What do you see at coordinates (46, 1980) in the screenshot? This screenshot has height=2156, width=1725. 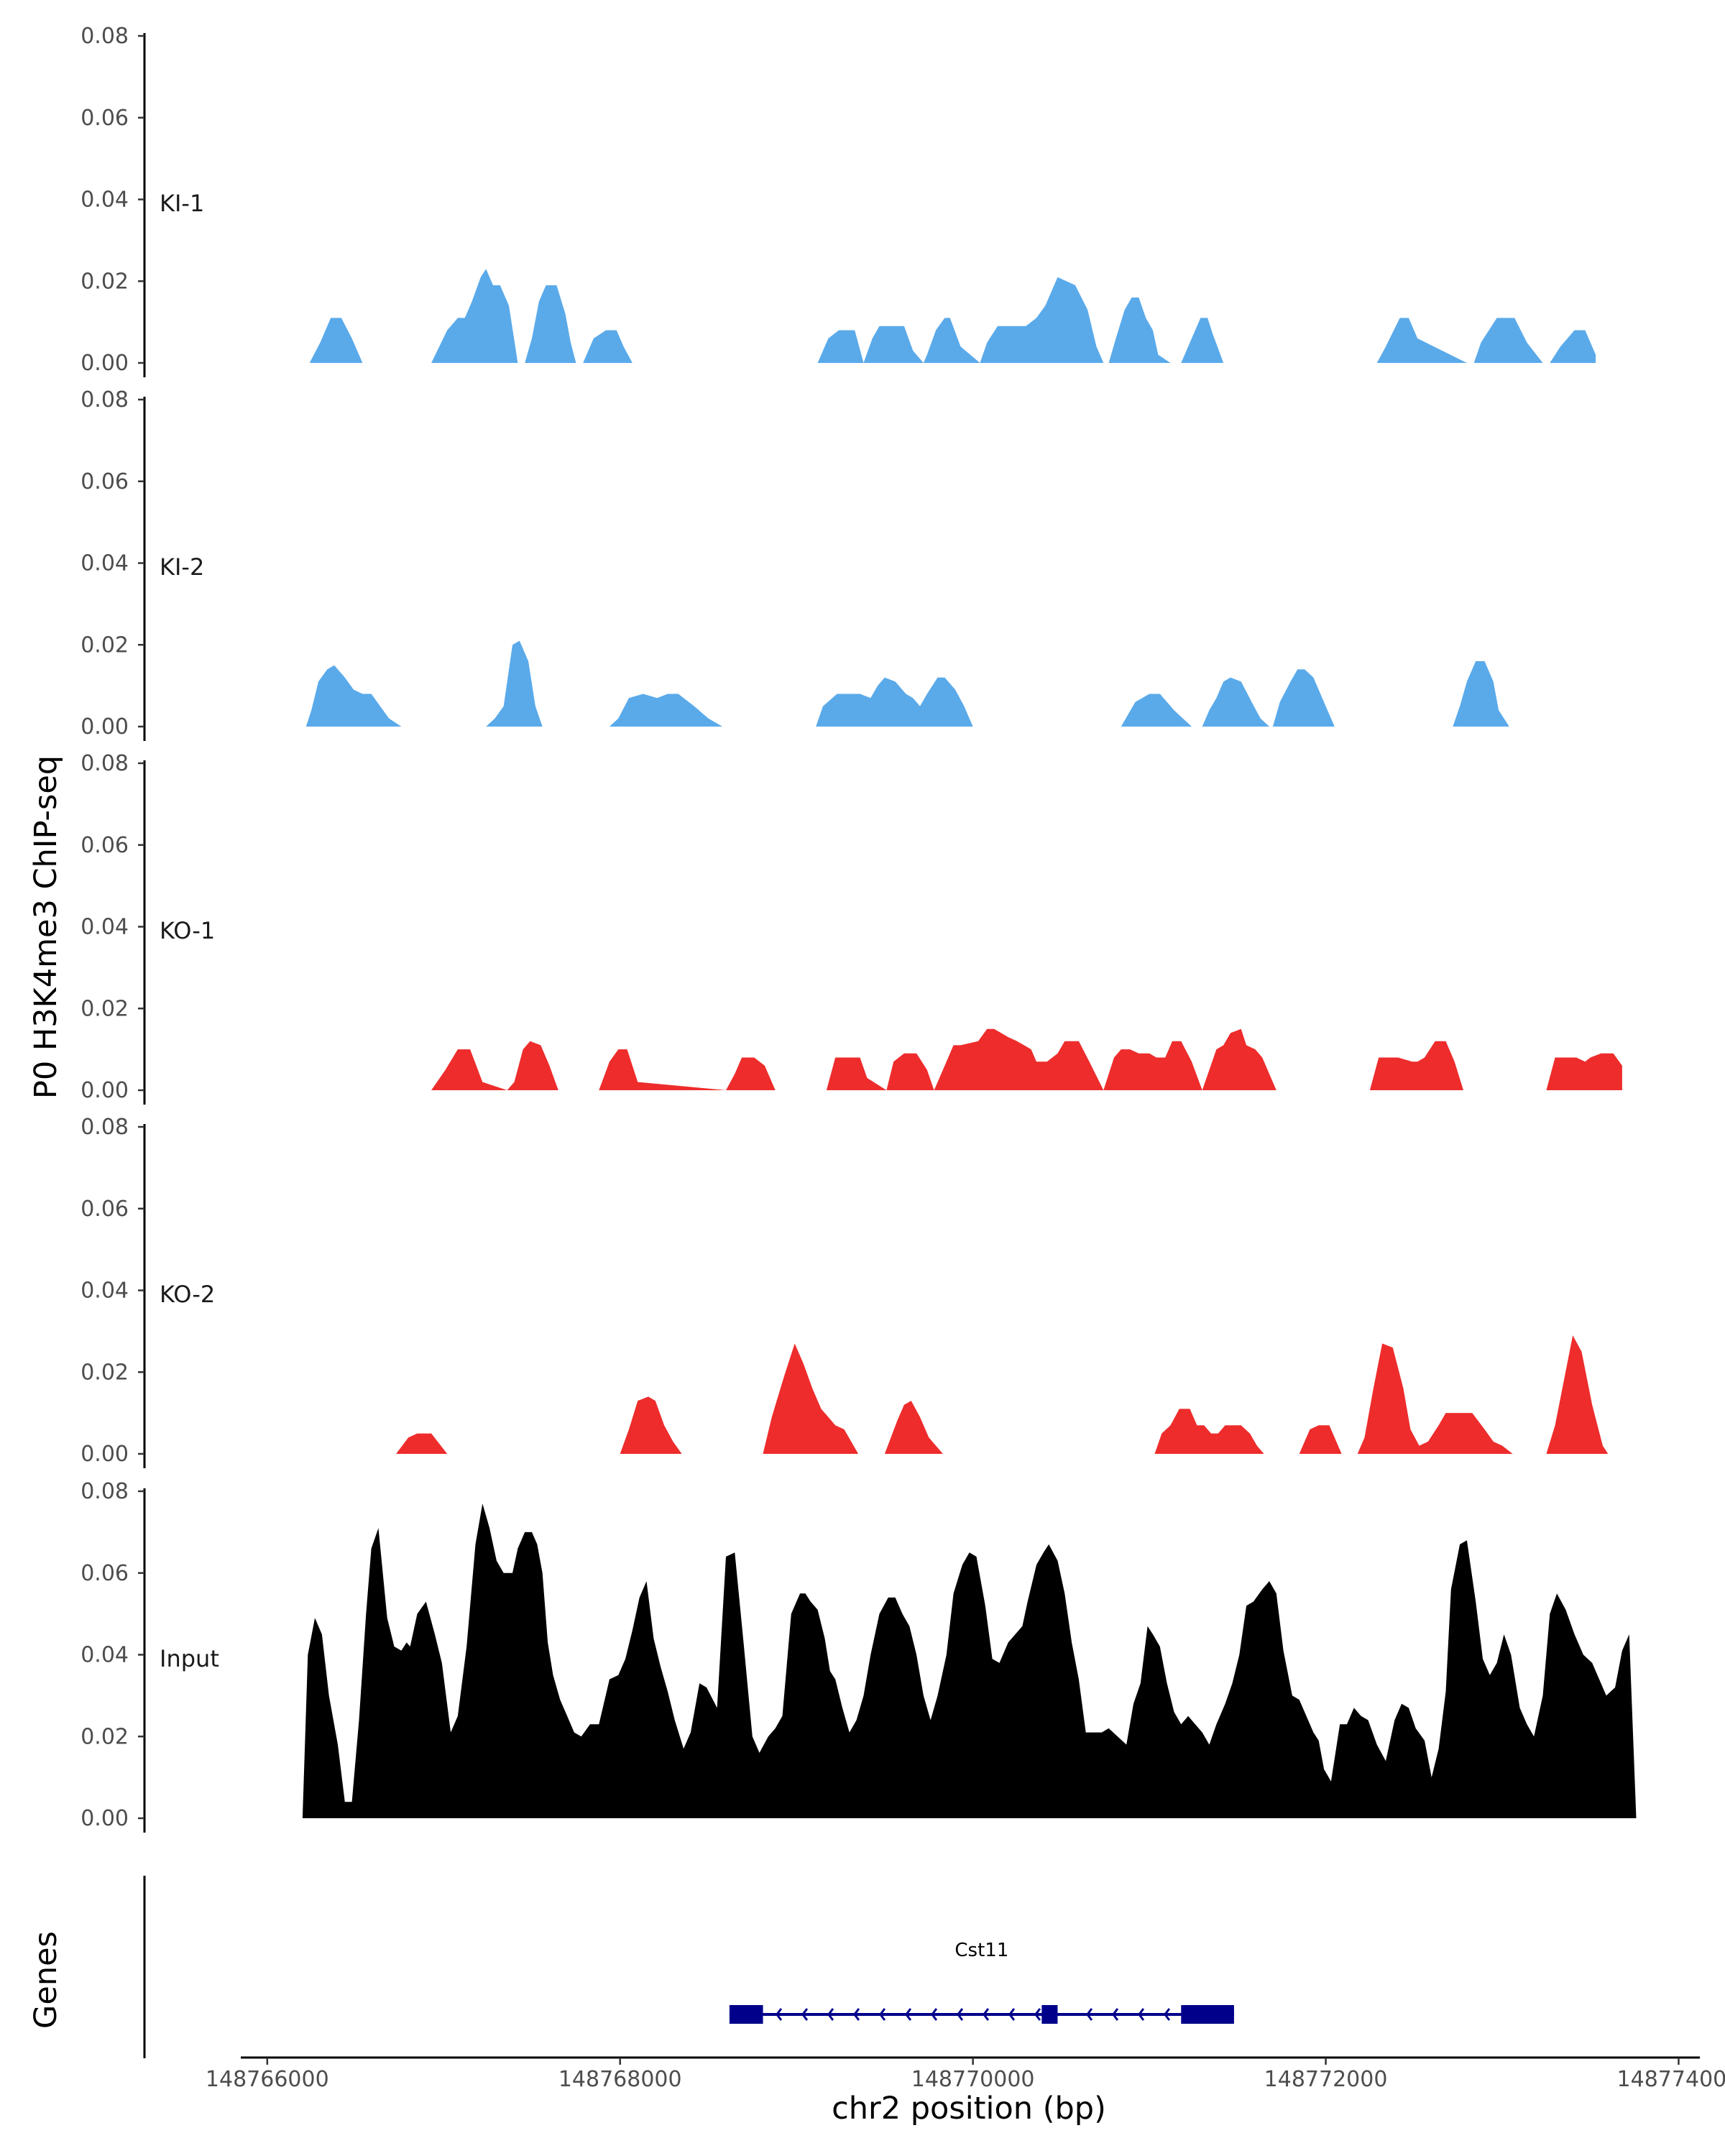 I see `genes-axis-title: Genes` at bounding box center [46, 1980].